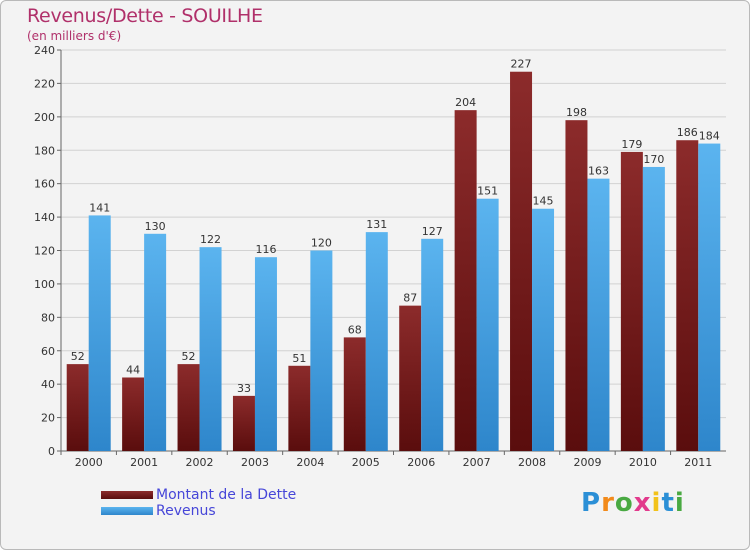 The image size is (750, 550). I want to click on bar-debt-2002, so click(188, 407).